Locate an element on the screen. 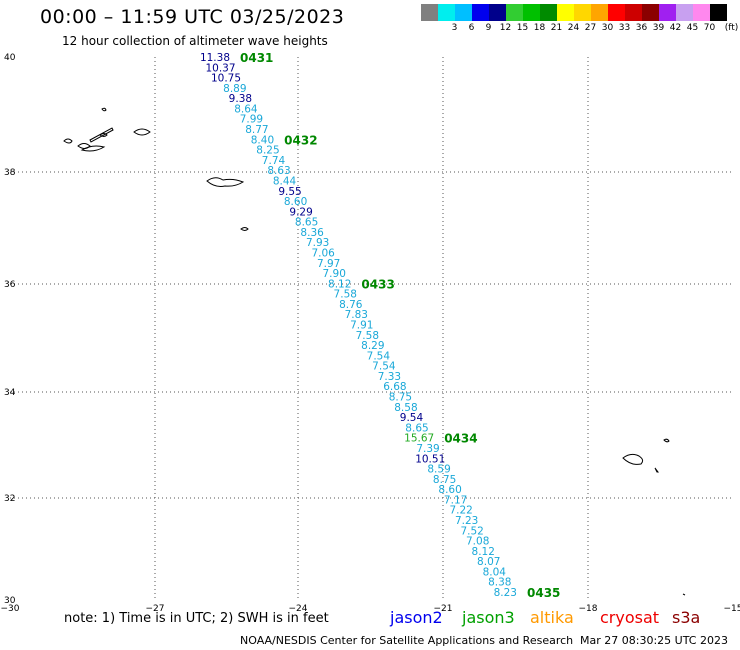 This screenshot has width=740, height=650. scale-label: 30 is located at coordinates (607, 28).